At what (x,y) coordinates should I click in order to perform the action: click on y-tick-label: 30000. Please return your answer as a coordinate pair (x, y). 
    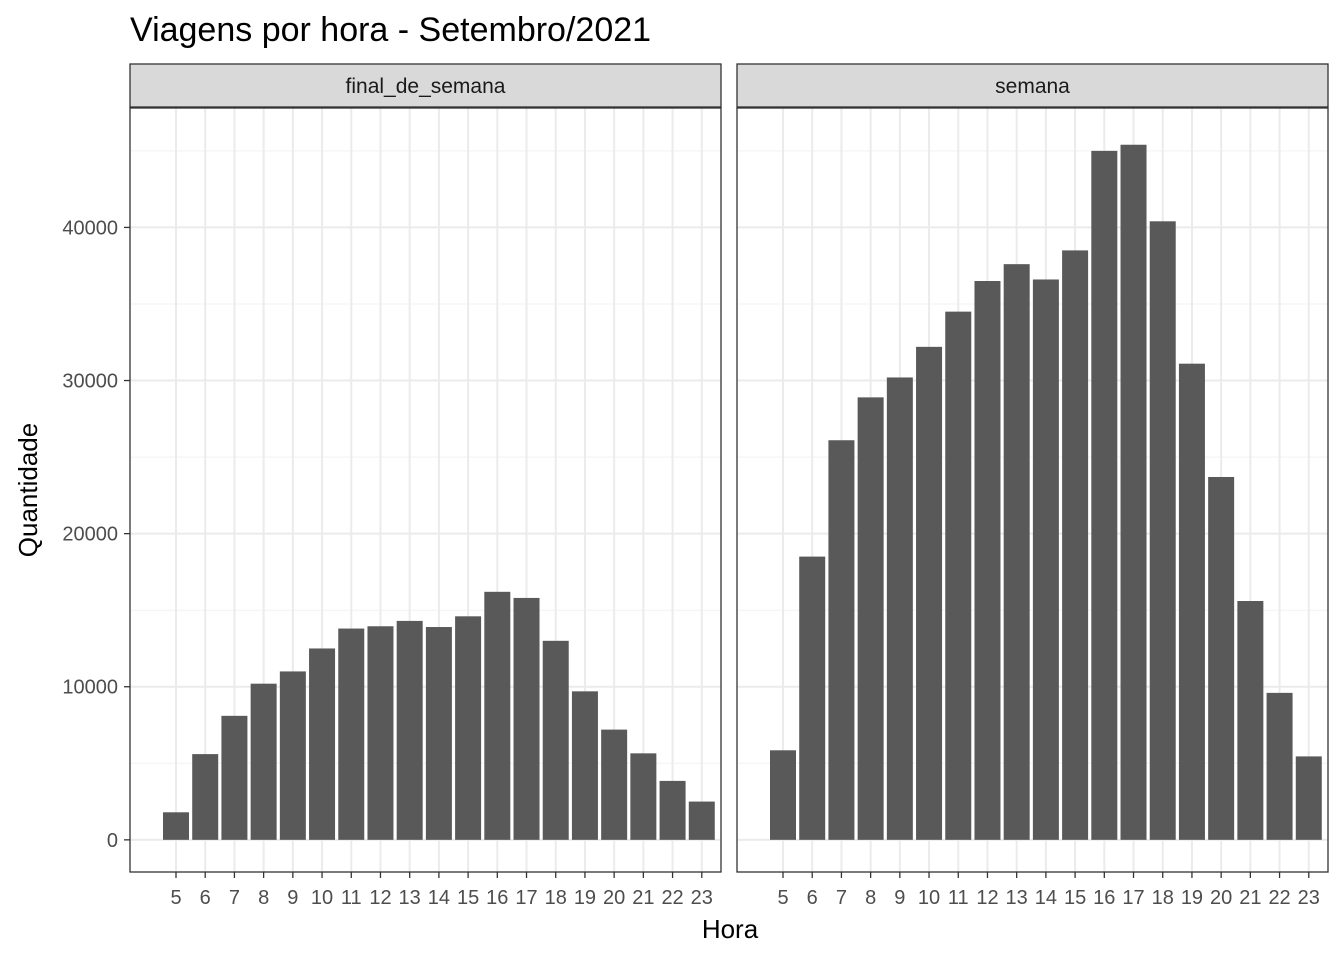
    Looking at the image, I should click on (90, 382).